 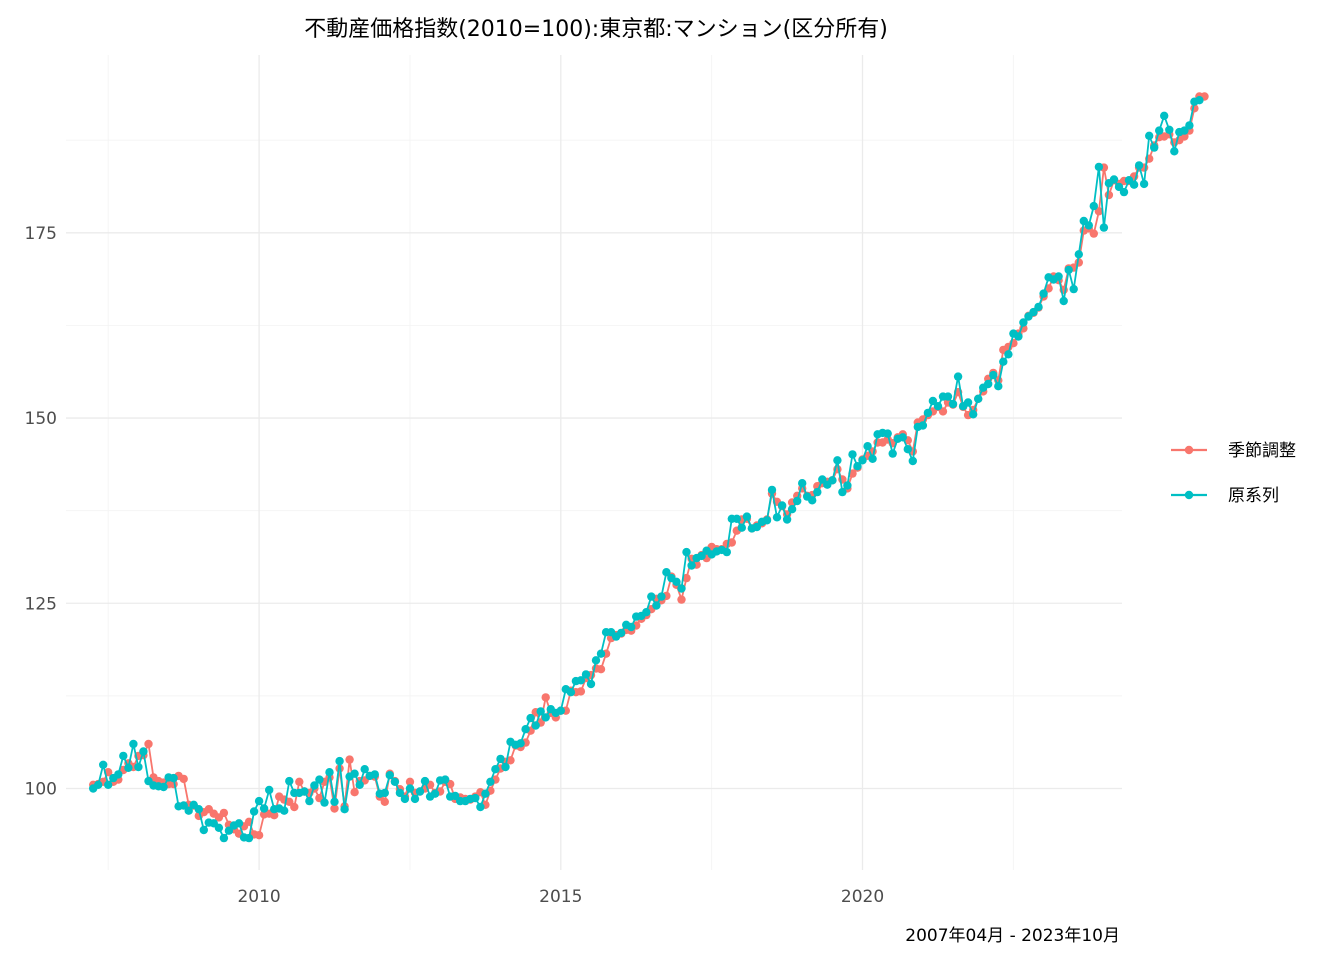 I want to click on x-tick-label: 2010, so click(x=258, y=897).